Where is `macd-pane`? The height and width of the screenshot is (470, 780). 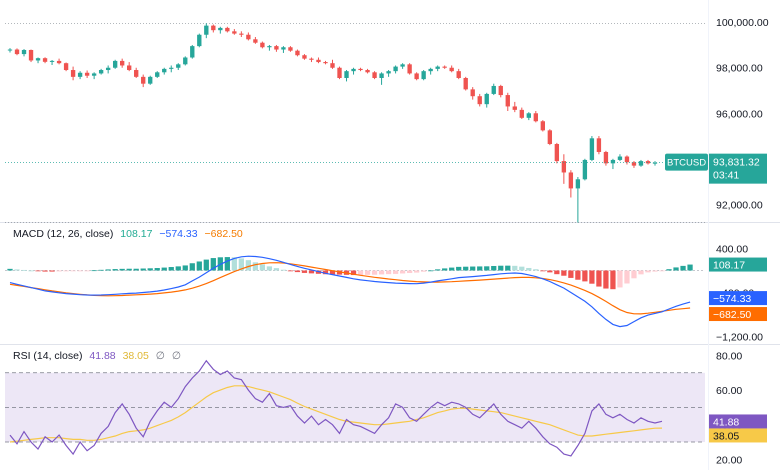 macd-pane is located at coordinates (355, 291).